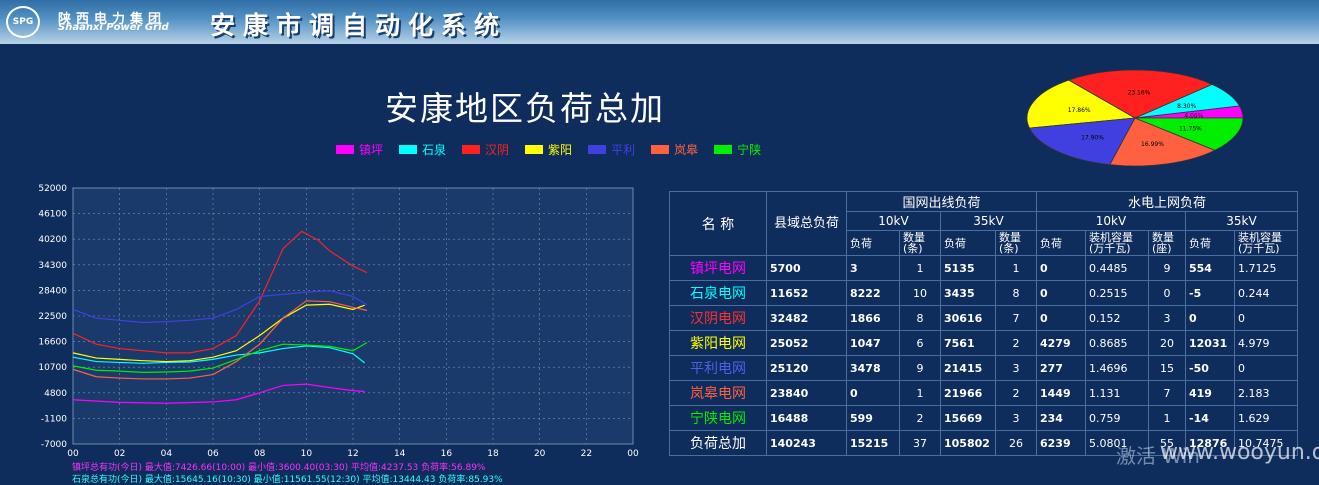  Describe the element at coordinates (1117, 418) in the screenshot. I see `cell-h10-cap: 0.759` at that location.